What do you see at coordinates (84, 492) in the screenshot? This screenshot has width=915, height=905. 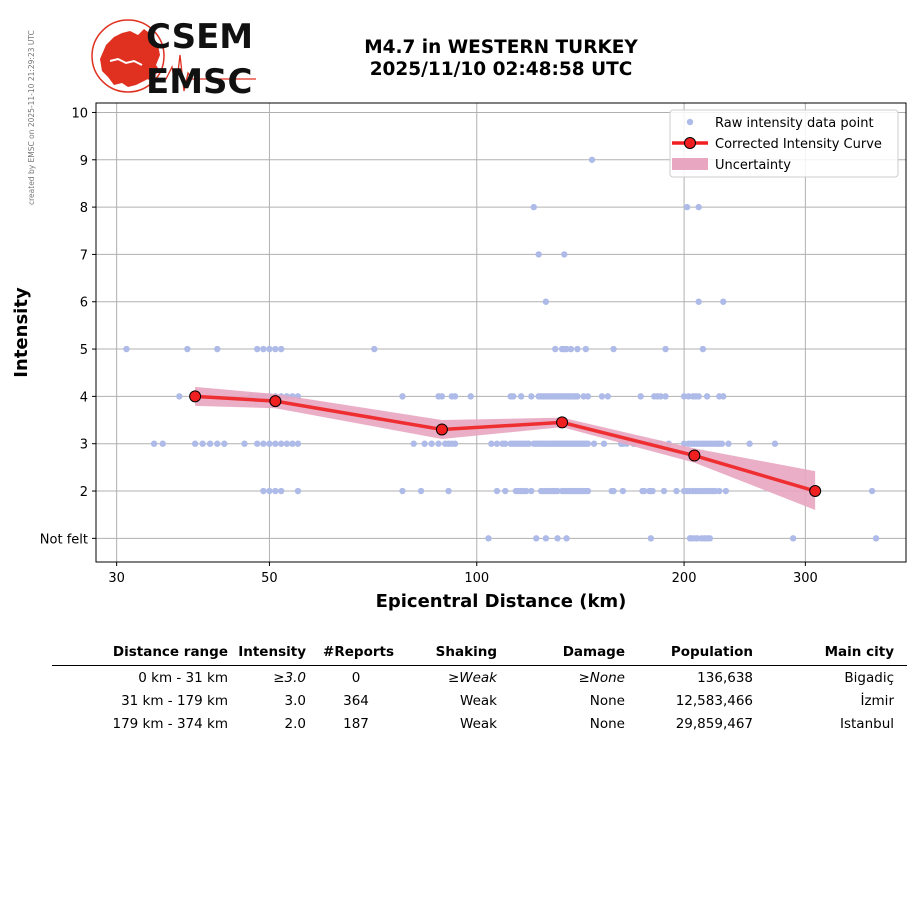 I see `y-tick-label: 2` at bounding box center [84, 492].